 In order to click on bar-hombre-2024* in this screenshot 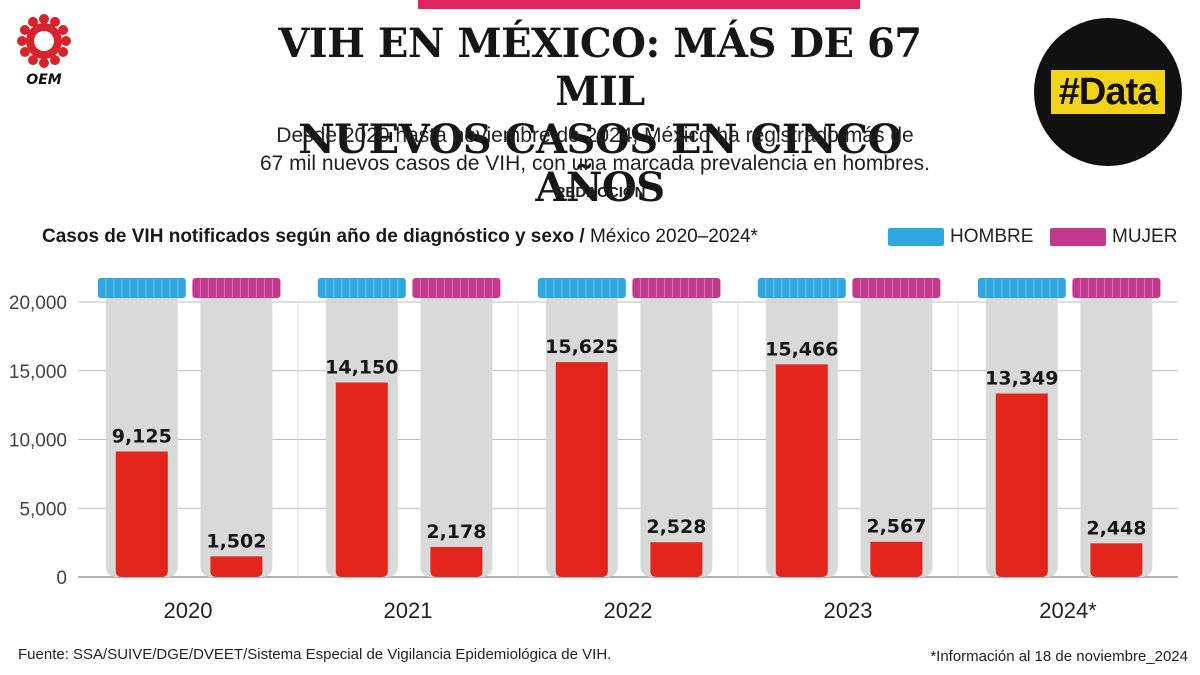, I will do `click(1021, 485)`.